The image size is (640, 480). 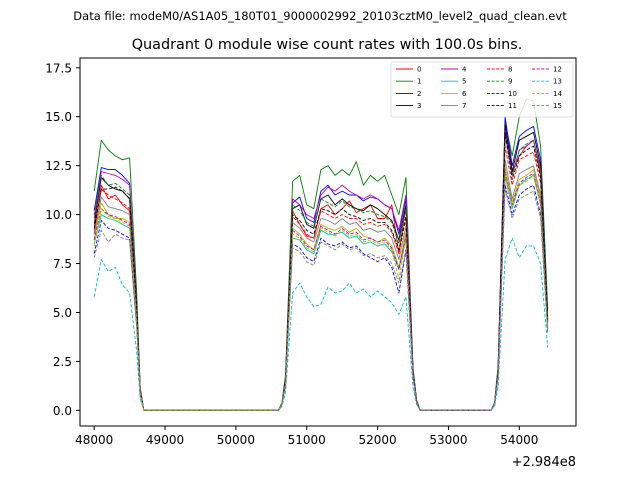 I want to click on legend-label: 11, so click(x=512, y=106).